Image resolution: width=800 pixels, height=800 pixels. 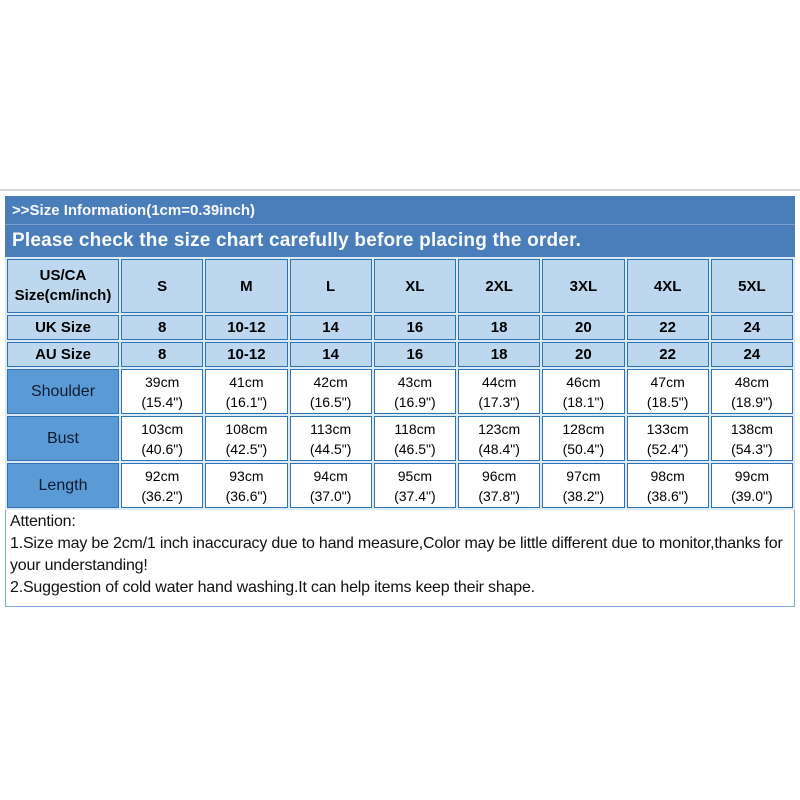 What do you see at coordinates (162, 401) in the screenshot?
I see `inch-value: (15.4")` at bounding box center [162, 401].